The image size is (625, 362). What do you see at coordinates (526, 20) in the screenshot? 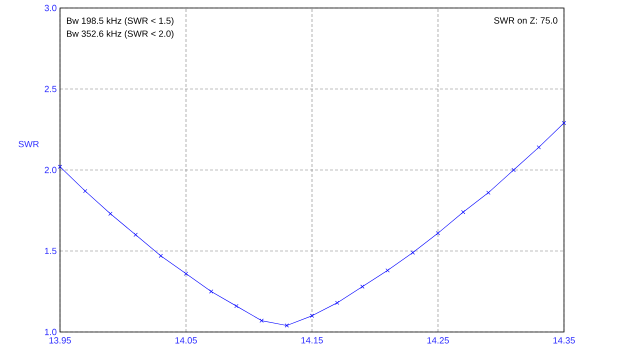
I see `annotation: SWR on Z: 75.0` at bounding box center [526, 20].